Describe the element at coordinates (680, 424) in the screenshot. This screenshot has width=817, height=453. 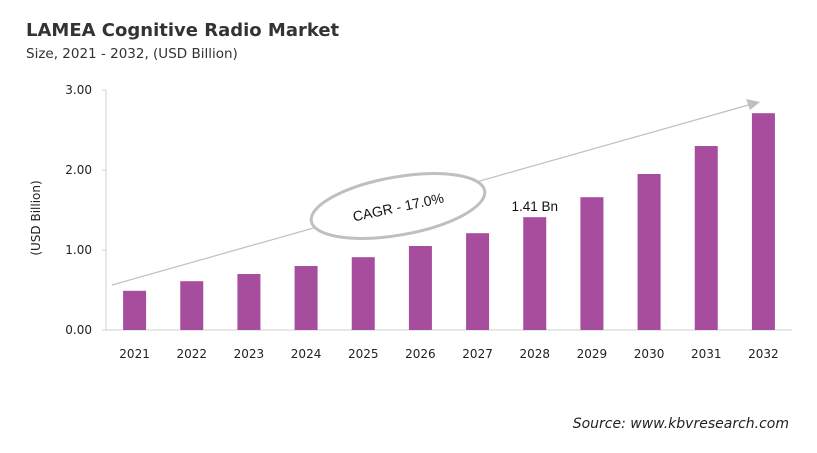
I see `source-note: Source: www.kbvresearch.com` at that location.